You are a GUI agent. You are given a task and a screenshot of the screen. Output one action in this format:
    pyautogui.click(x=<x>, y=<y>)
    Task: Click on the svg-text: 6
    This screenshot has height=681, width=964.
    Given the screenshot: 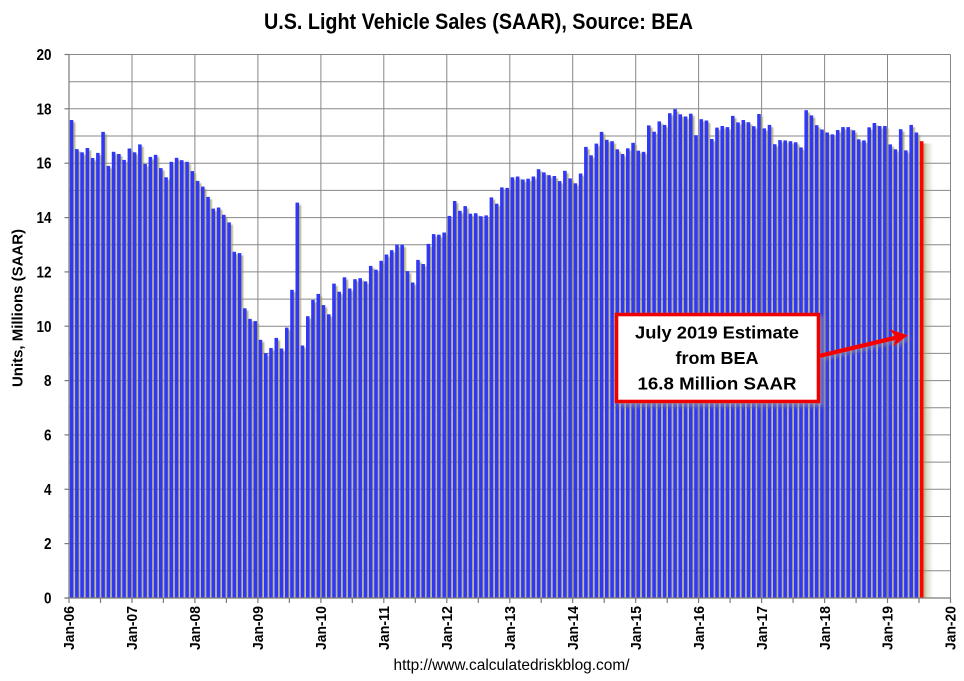 What is the action you would take?
    pyautogui.click(x=48, y=435)
    